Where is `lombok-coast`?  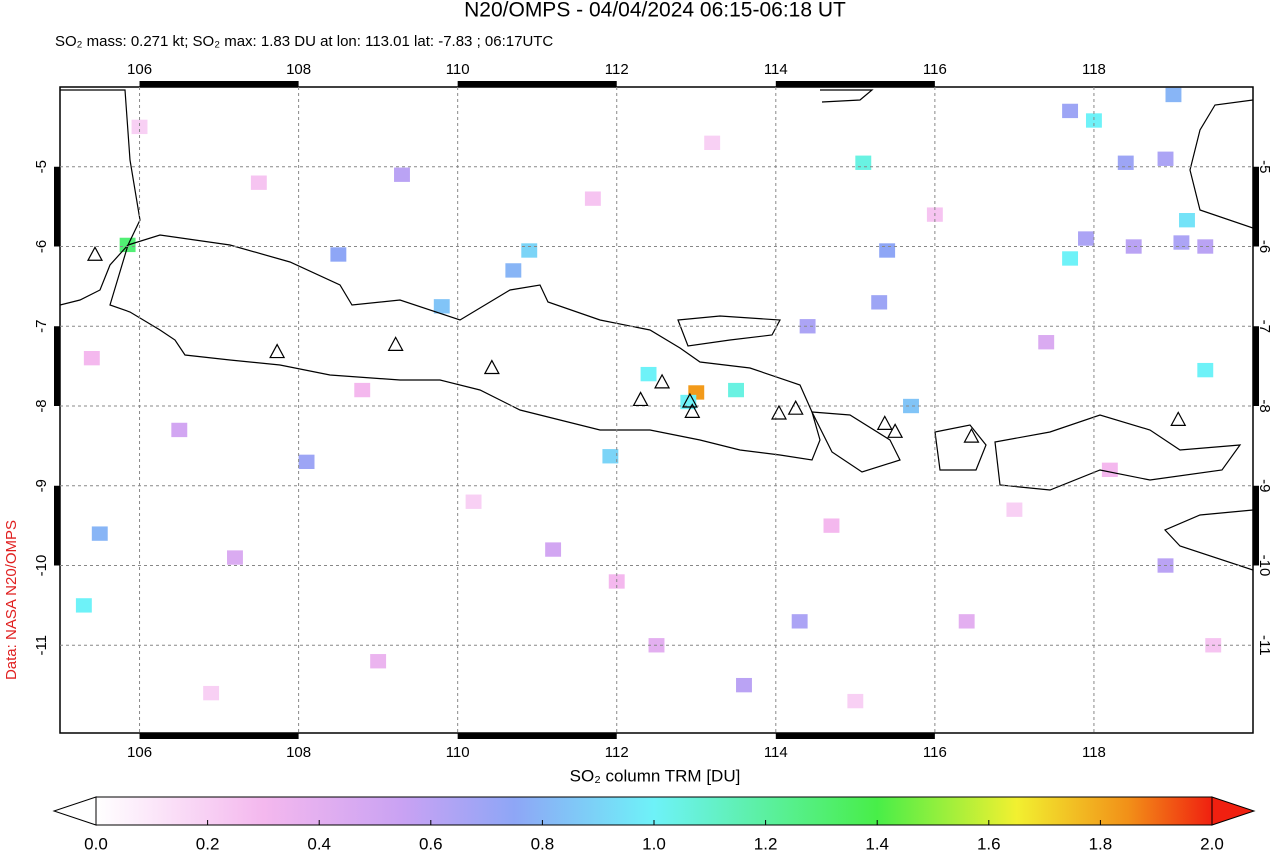
lombok-coast is located at coordinates (960, 447).